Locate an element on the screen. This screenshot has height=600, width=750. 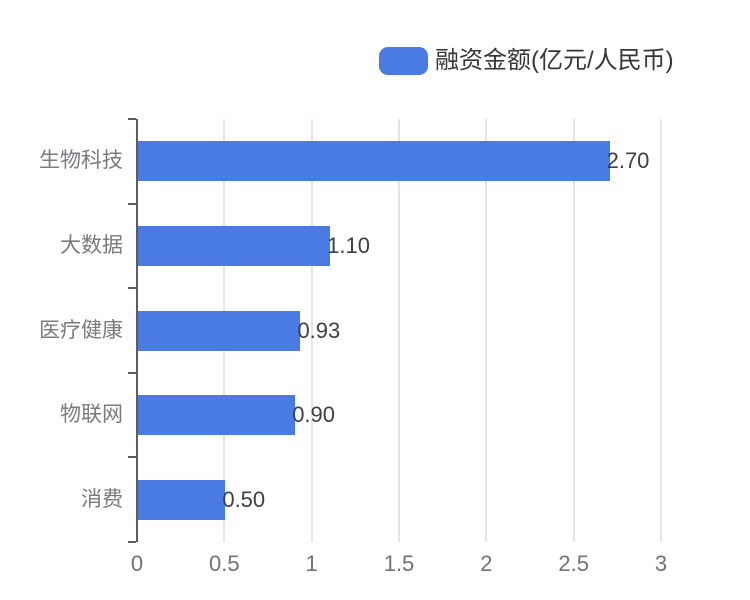
x-axis-tick-label: 0.5 is located at coordinates (224, 563).